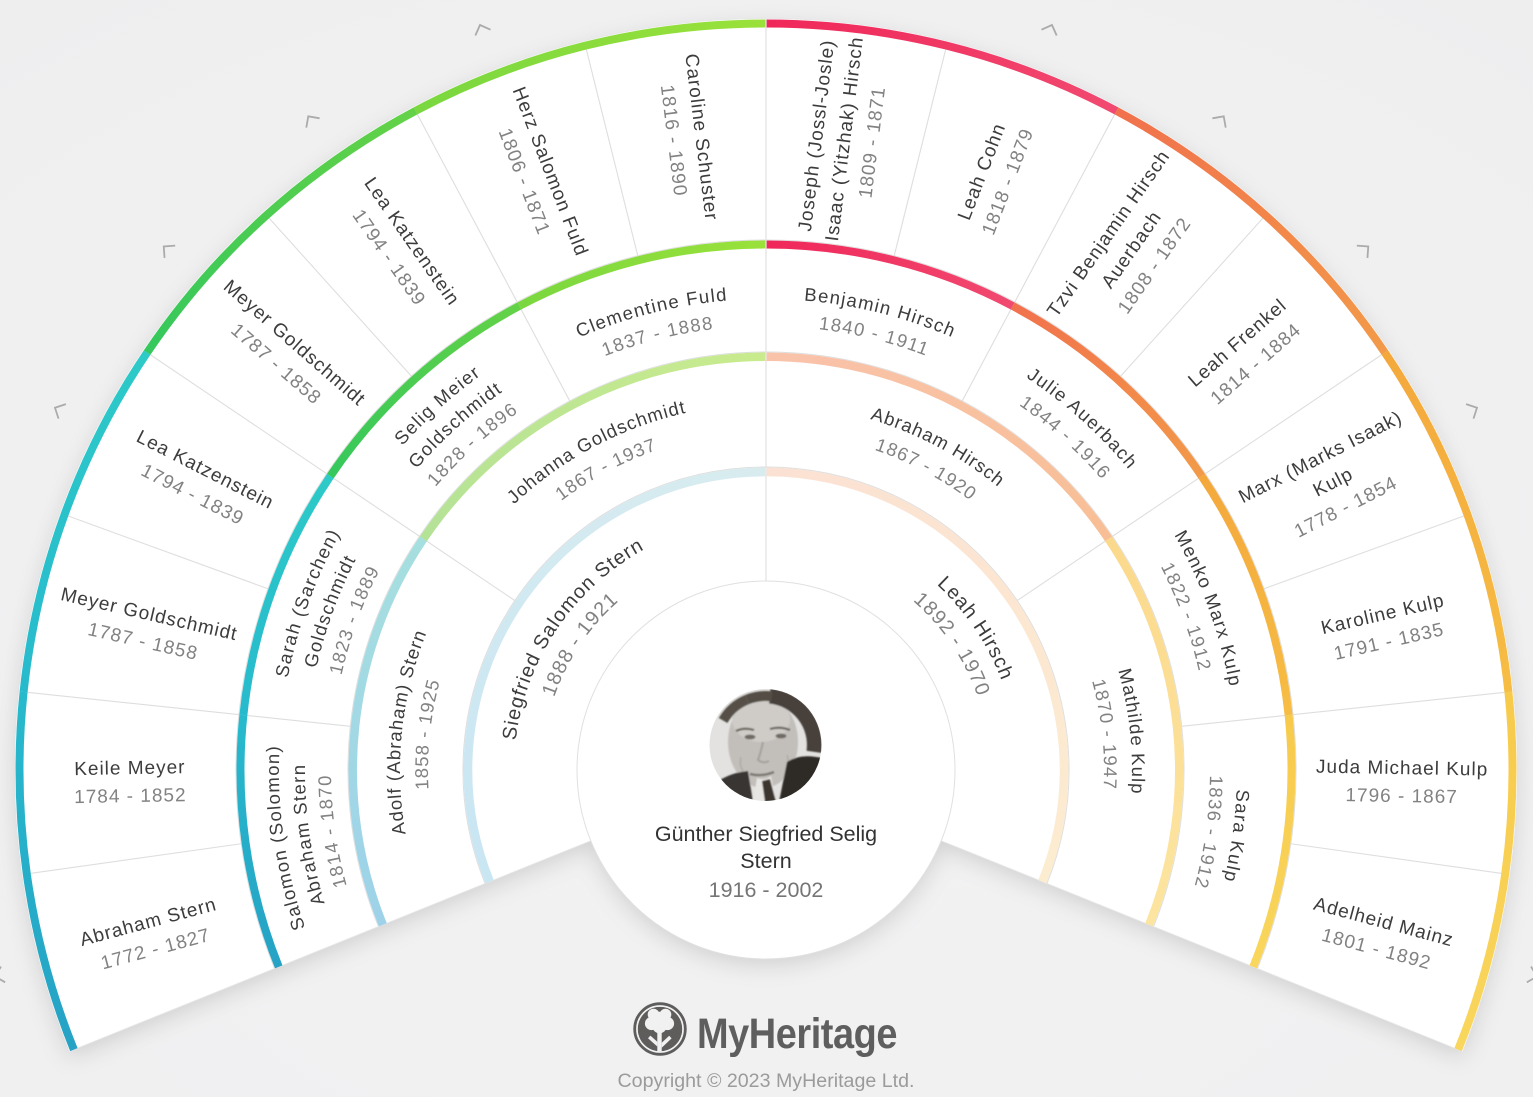 The height and width of the screenshot is (1097, 1533). What do you see at coordinates (1402, 769) in the screenshot?
I see `svg-text: Juda Michael Kulp` at bounding box center [1402, 769].